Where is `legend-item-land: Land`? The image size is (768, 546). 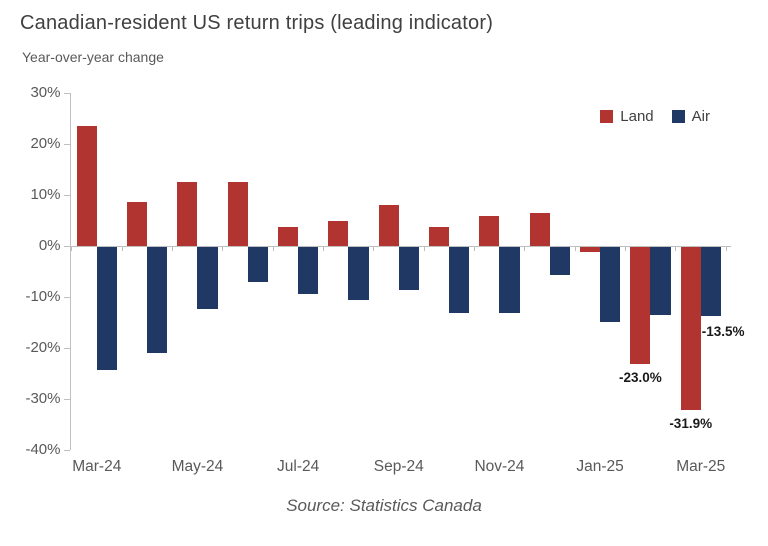 legend-item-land: Land is located at coordinates (627, 116).